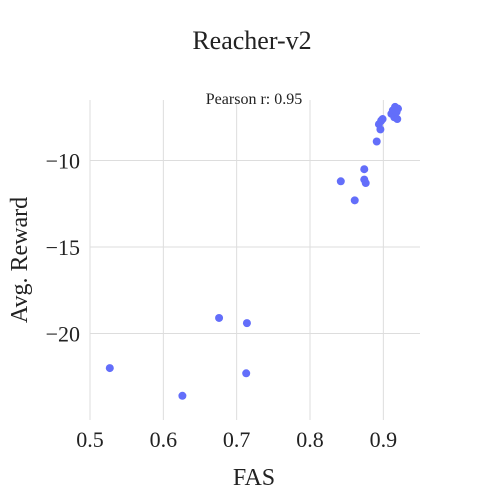 The width and height of the screenshot is (500, 500). Describe the element at coordinates (310, 439) in the screenshot. I see `x-tick-label: 0.8` at that location.